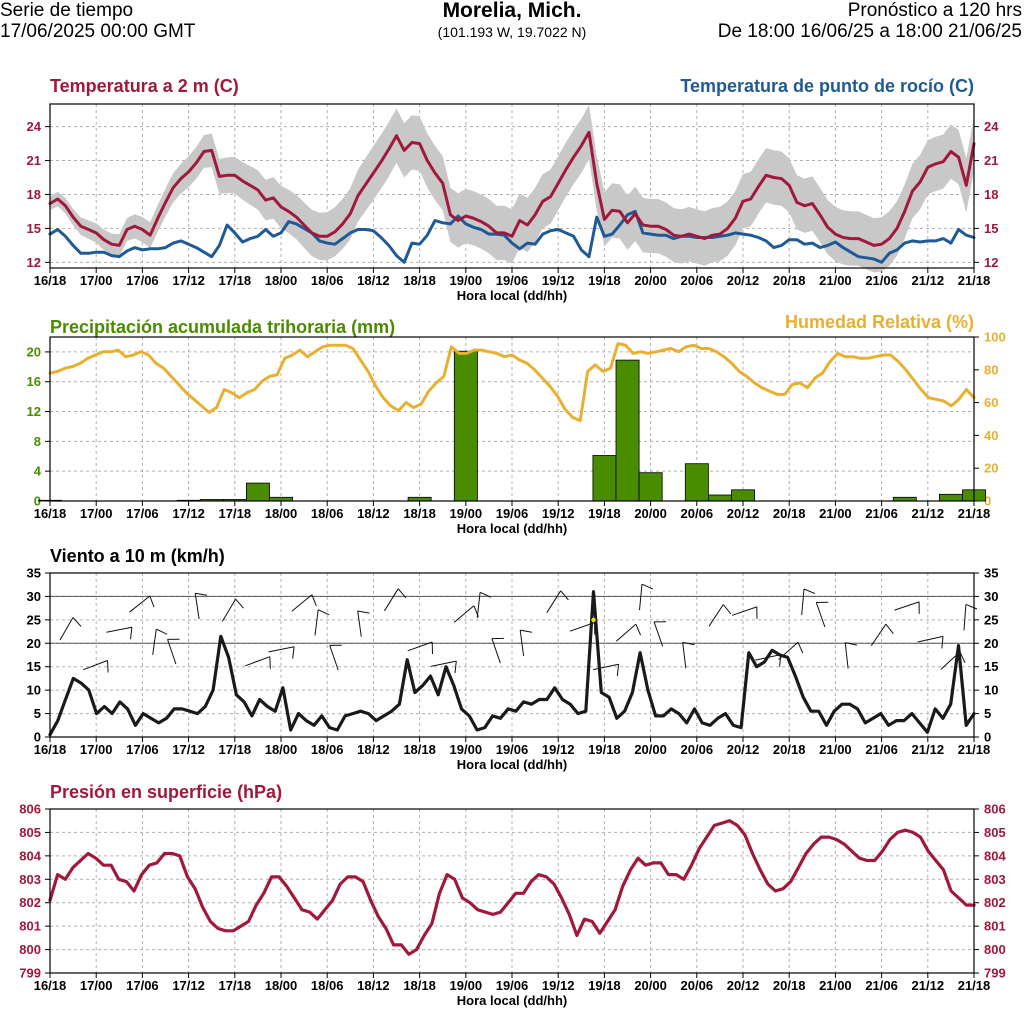 This screenshot has height=1024, width=1024. Describe the element at coordinates (50, 280) in the screenshot. I see `x-tick-label: 16/18` at that location.